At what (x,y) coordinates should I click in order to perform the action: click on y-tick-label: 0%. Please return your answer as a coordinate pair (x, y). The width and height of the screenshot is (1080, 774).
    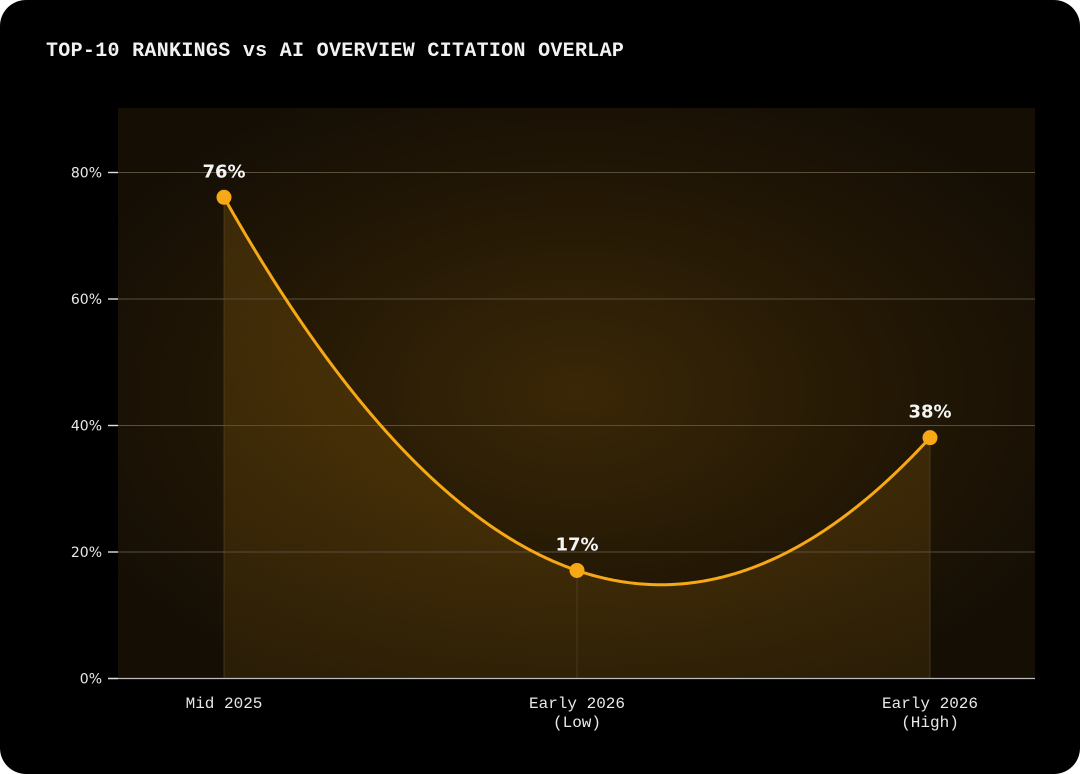
    Looking at the image, I should click on (91, 680).